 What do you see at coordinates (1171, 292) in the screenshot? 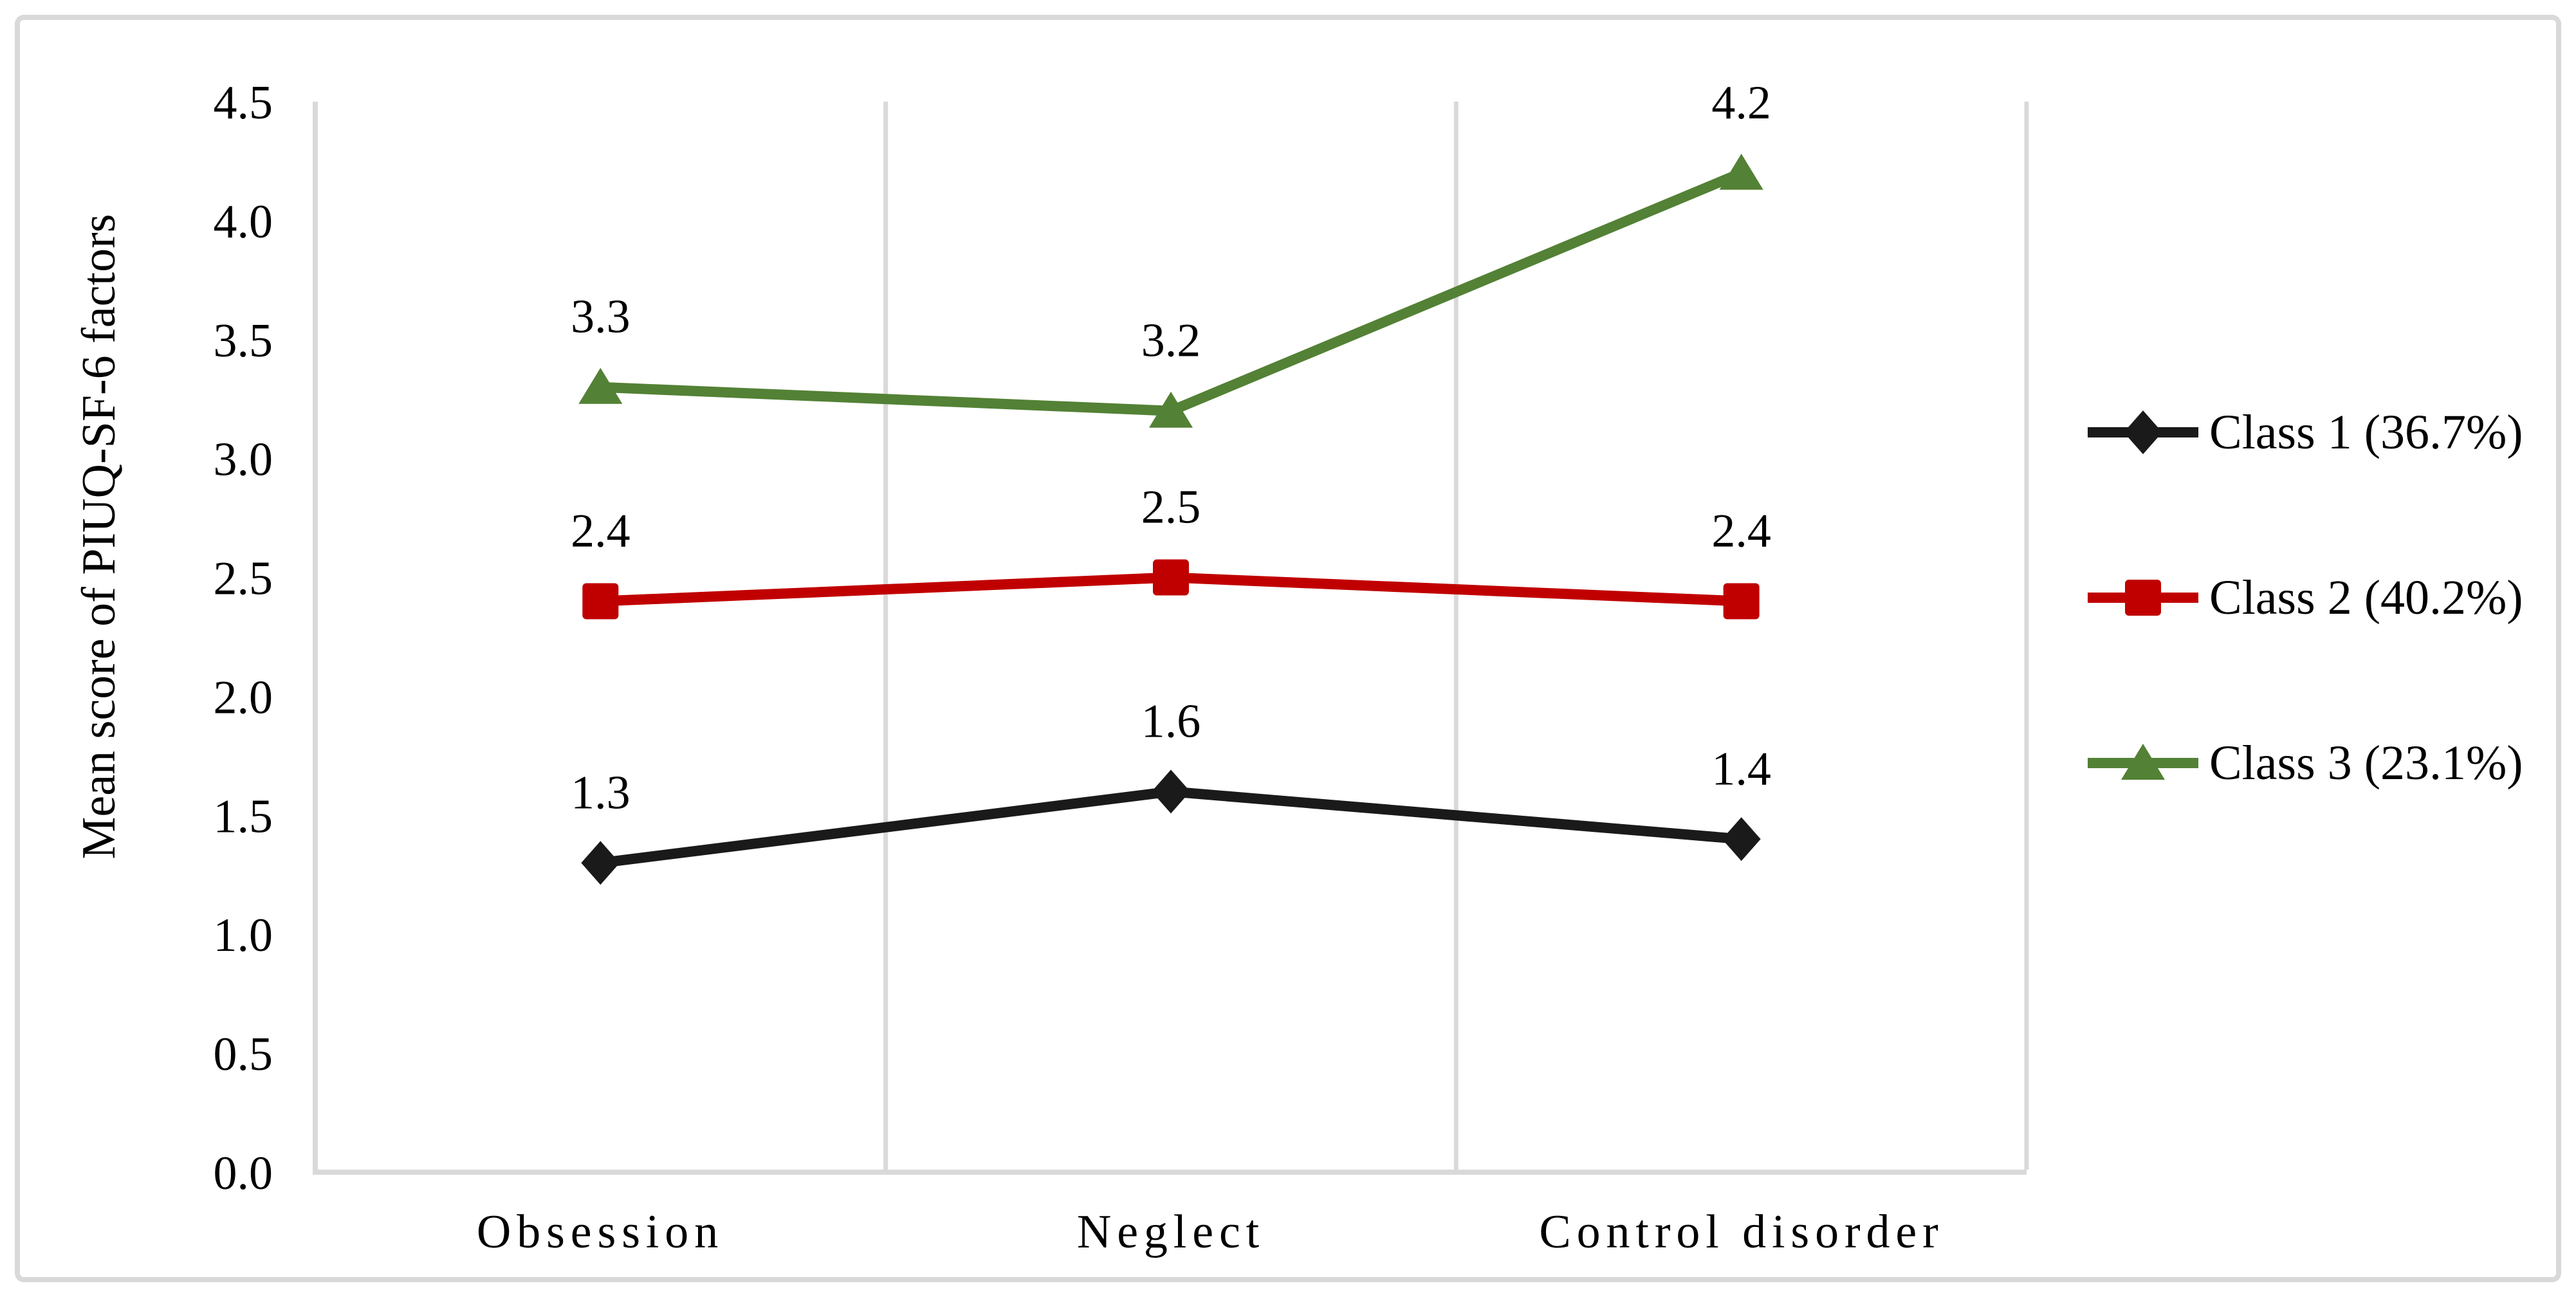
I see `series-line-triangle` at bounding box center [1171, 292].